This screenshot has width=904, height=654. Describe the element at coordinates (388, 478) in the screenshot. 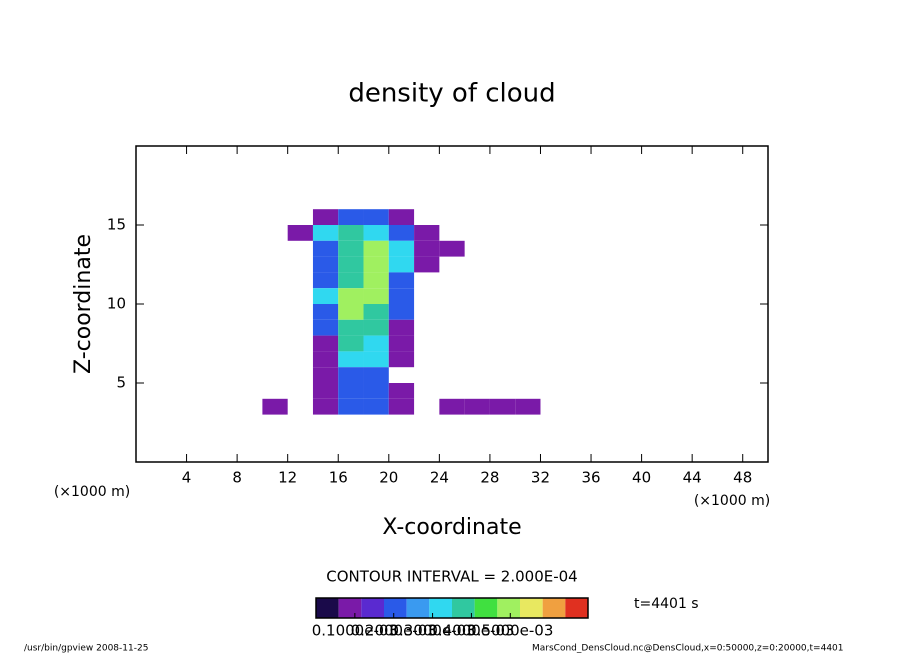

I see `x-tick-label: 20` at that location.